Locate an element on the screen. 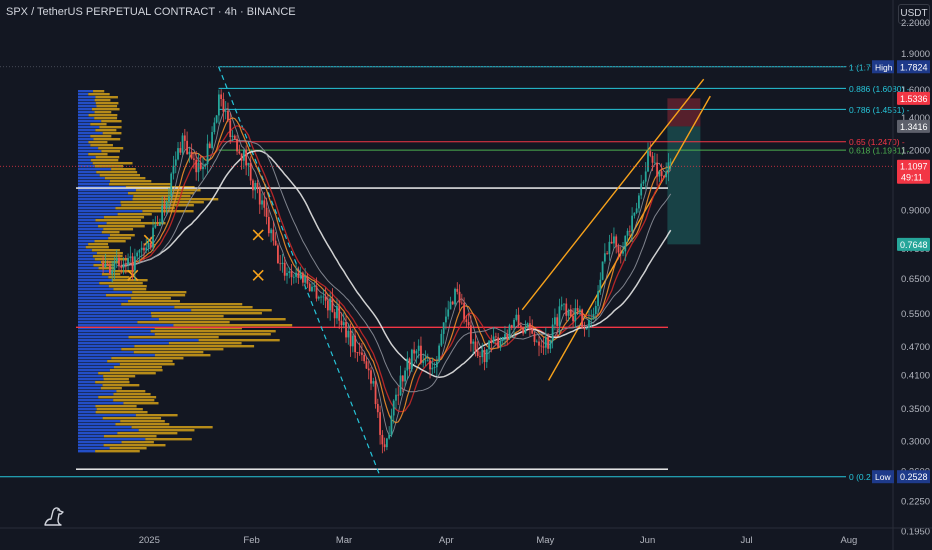  timeframe-label: 4h is located at coordinates (230, 12).